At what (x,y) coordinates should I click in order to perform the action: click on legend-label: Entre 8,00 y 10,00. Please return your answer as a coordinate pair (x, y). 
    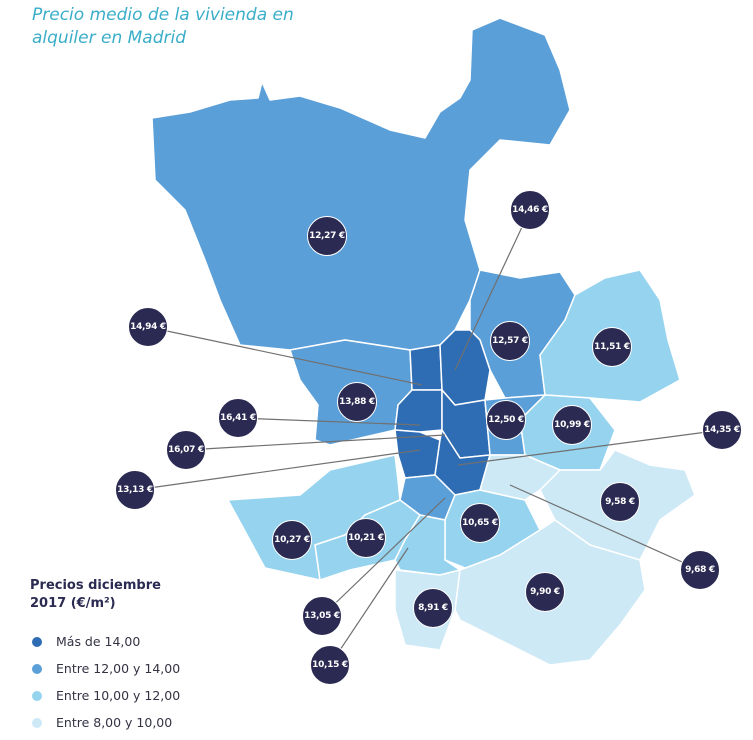
    Looking at the image, I should click on (114, 722).